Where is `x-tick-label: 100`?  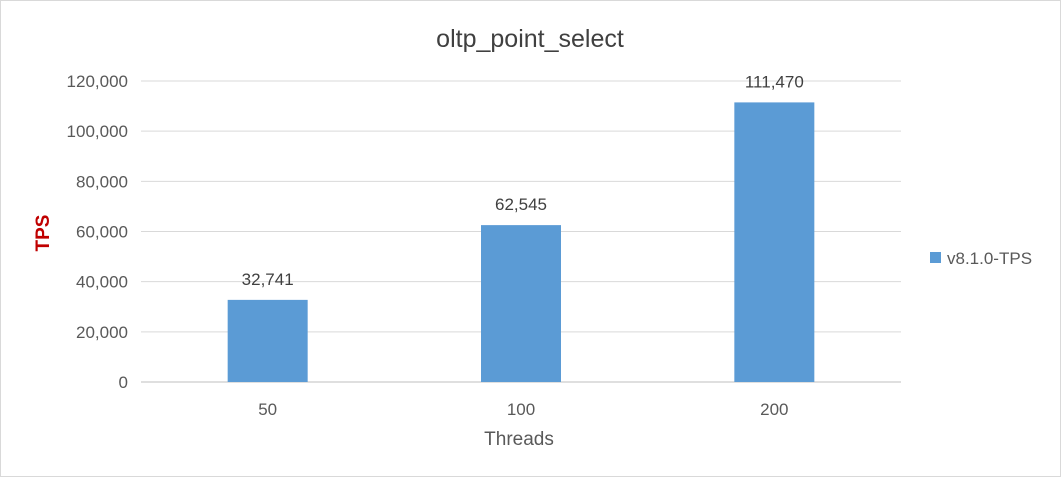
x-tick-label: 100 is located at coordinates (521, 409).